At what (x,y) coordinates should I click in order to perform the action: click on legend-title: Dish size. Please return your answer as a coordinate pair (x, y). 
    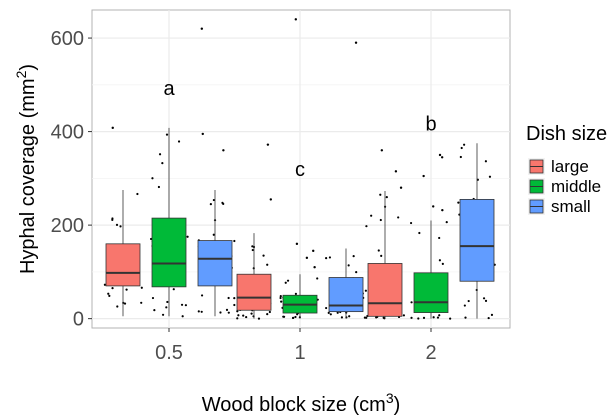
    Looking at the image, I should click on (566, 134).